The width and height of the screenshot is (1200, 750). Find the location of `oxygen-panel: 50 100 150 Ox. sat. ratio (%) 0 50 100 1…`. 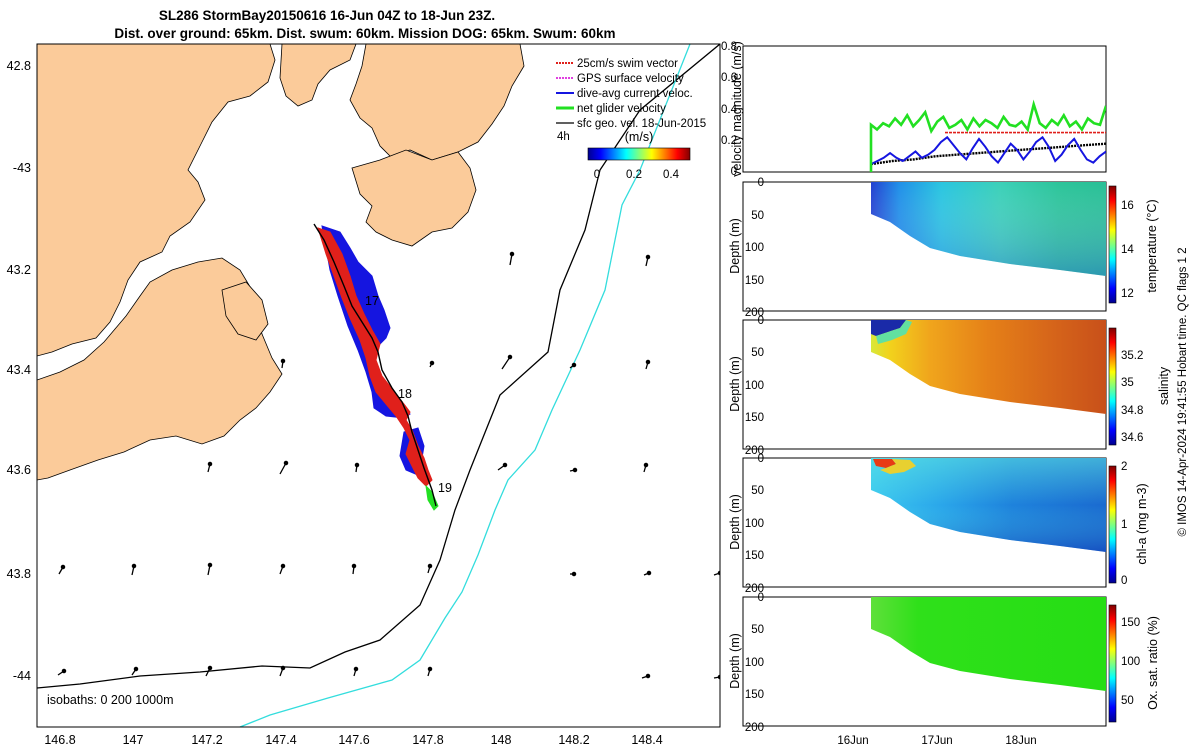

oxygen-panel: 50 100 150 Ox. sat. ratio (%) 0 50 100 1… is located at coordinates (944, 663).